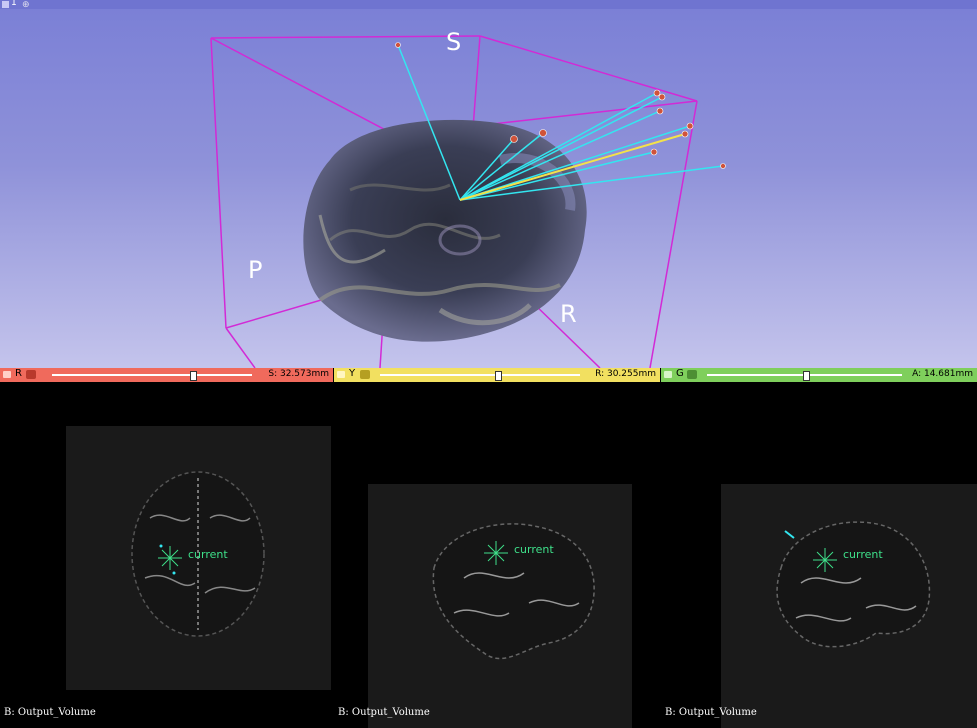  I want to click on slice-offset-value: S: 32.573mm, so click(298, 374).